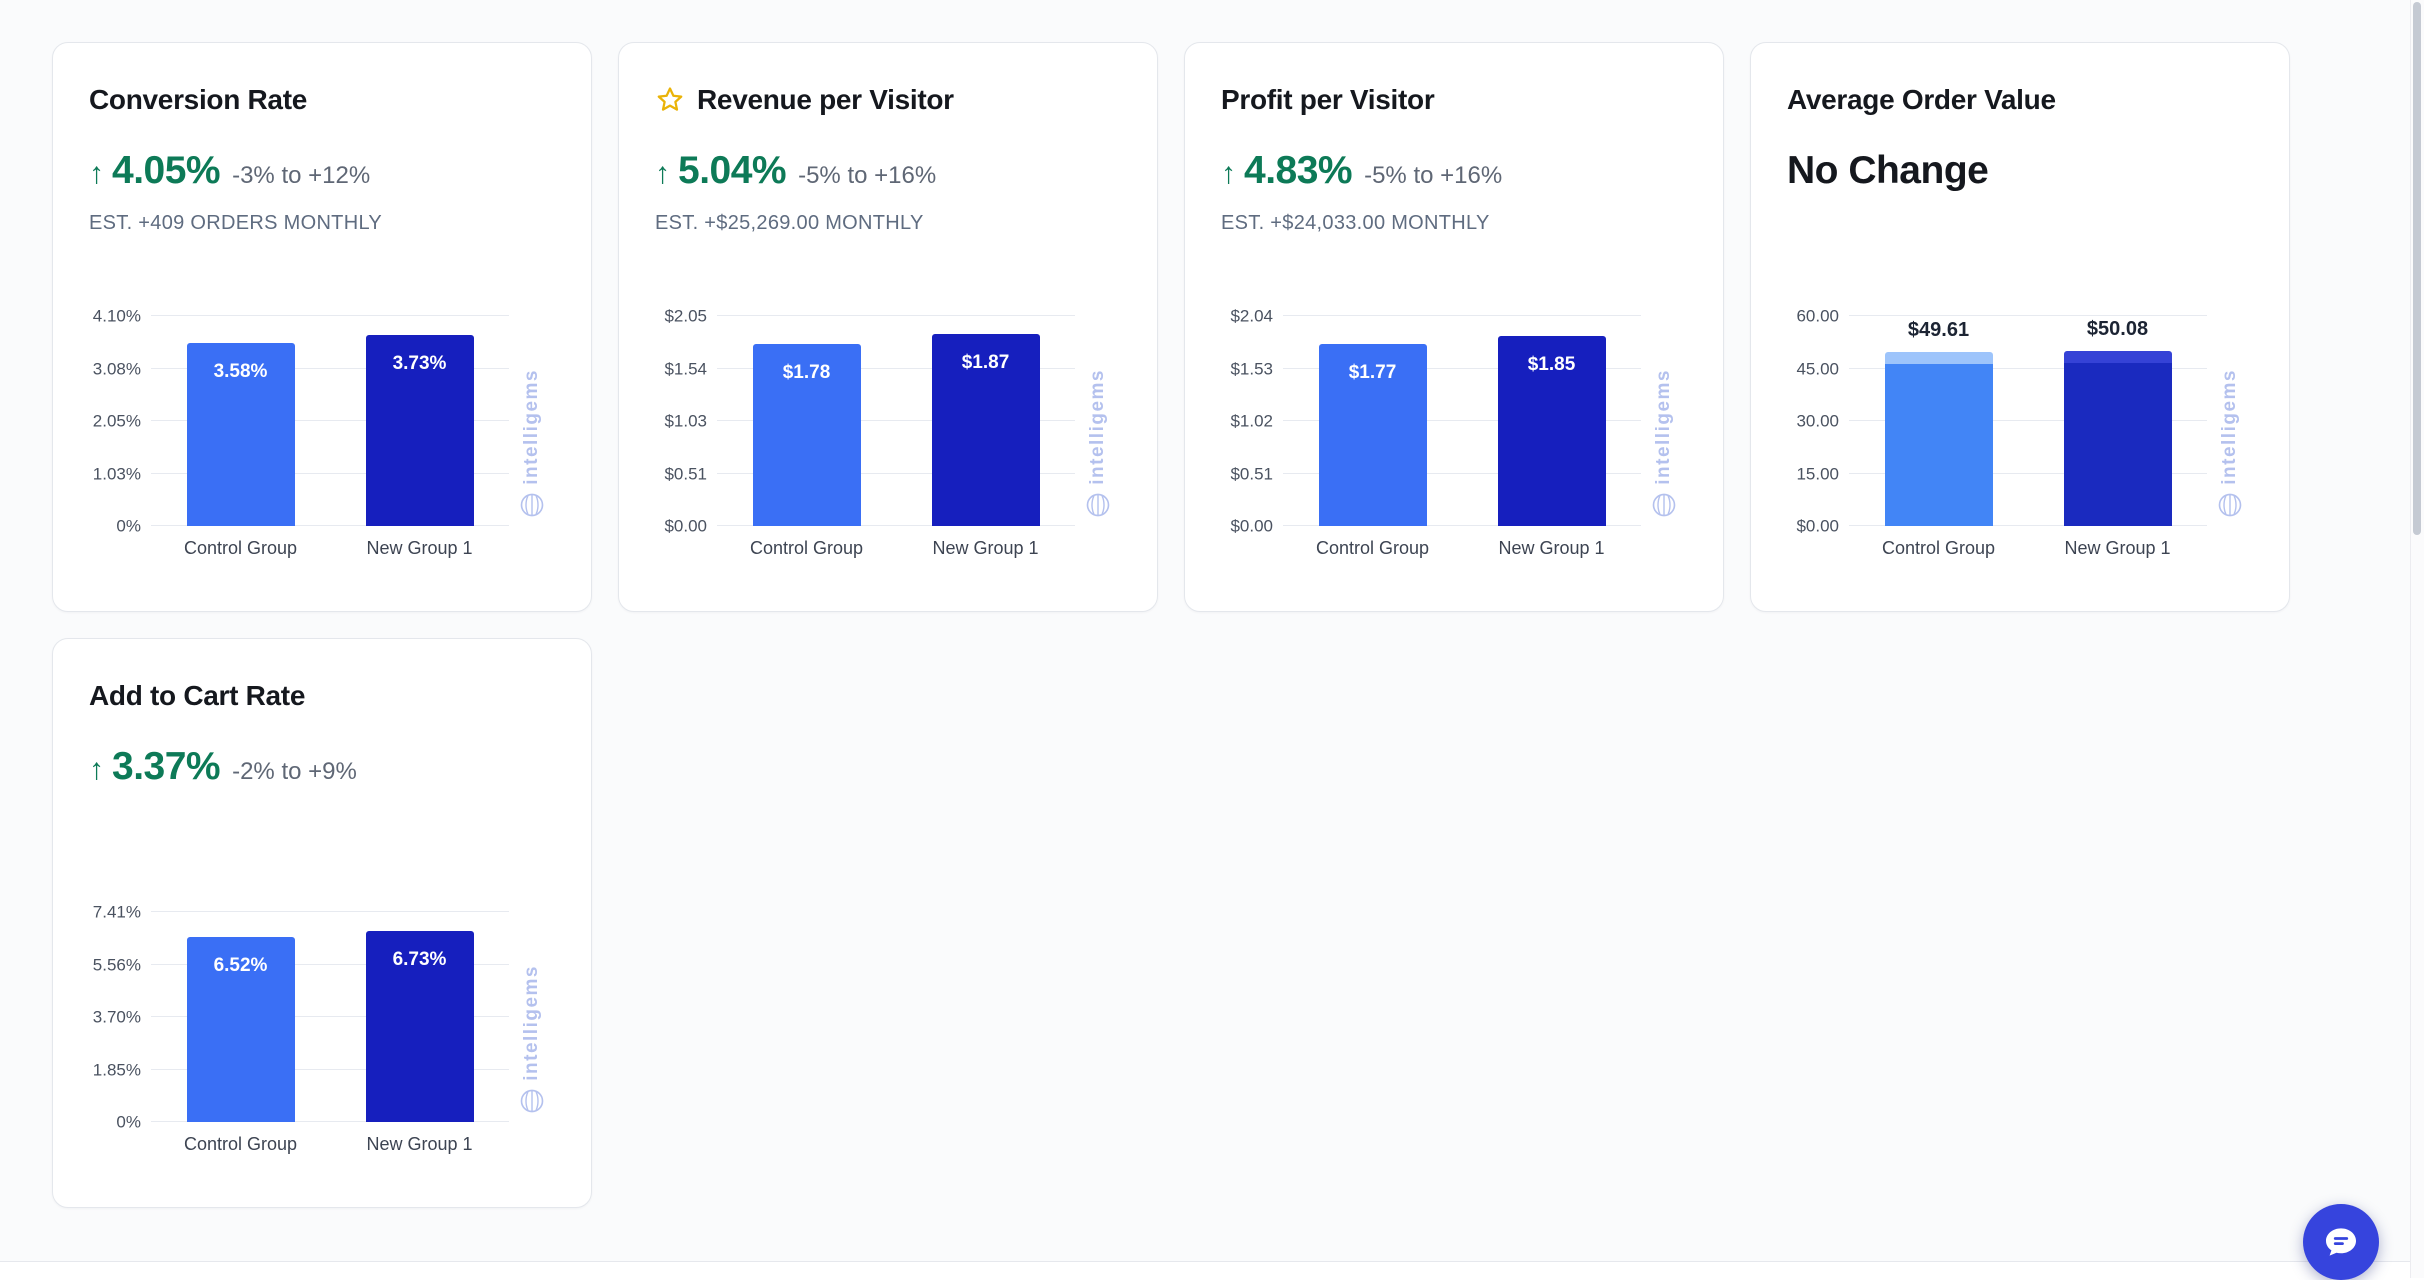  I want to click on bar-column: $1.85, so click(1551, 421).